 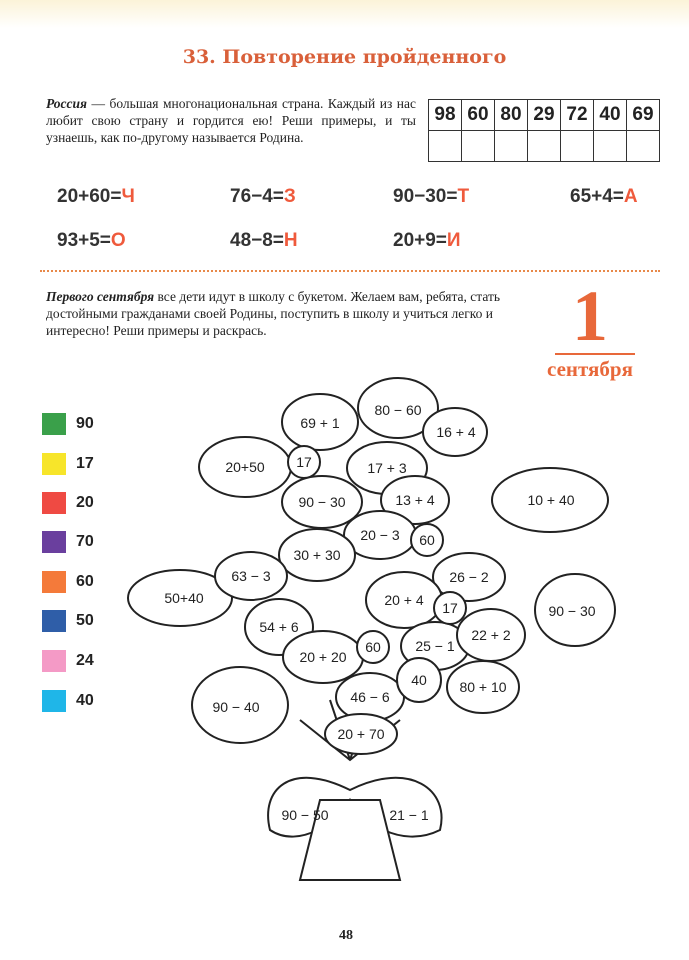 I want to click on legend-item: 50, so click(x=68, y=621).